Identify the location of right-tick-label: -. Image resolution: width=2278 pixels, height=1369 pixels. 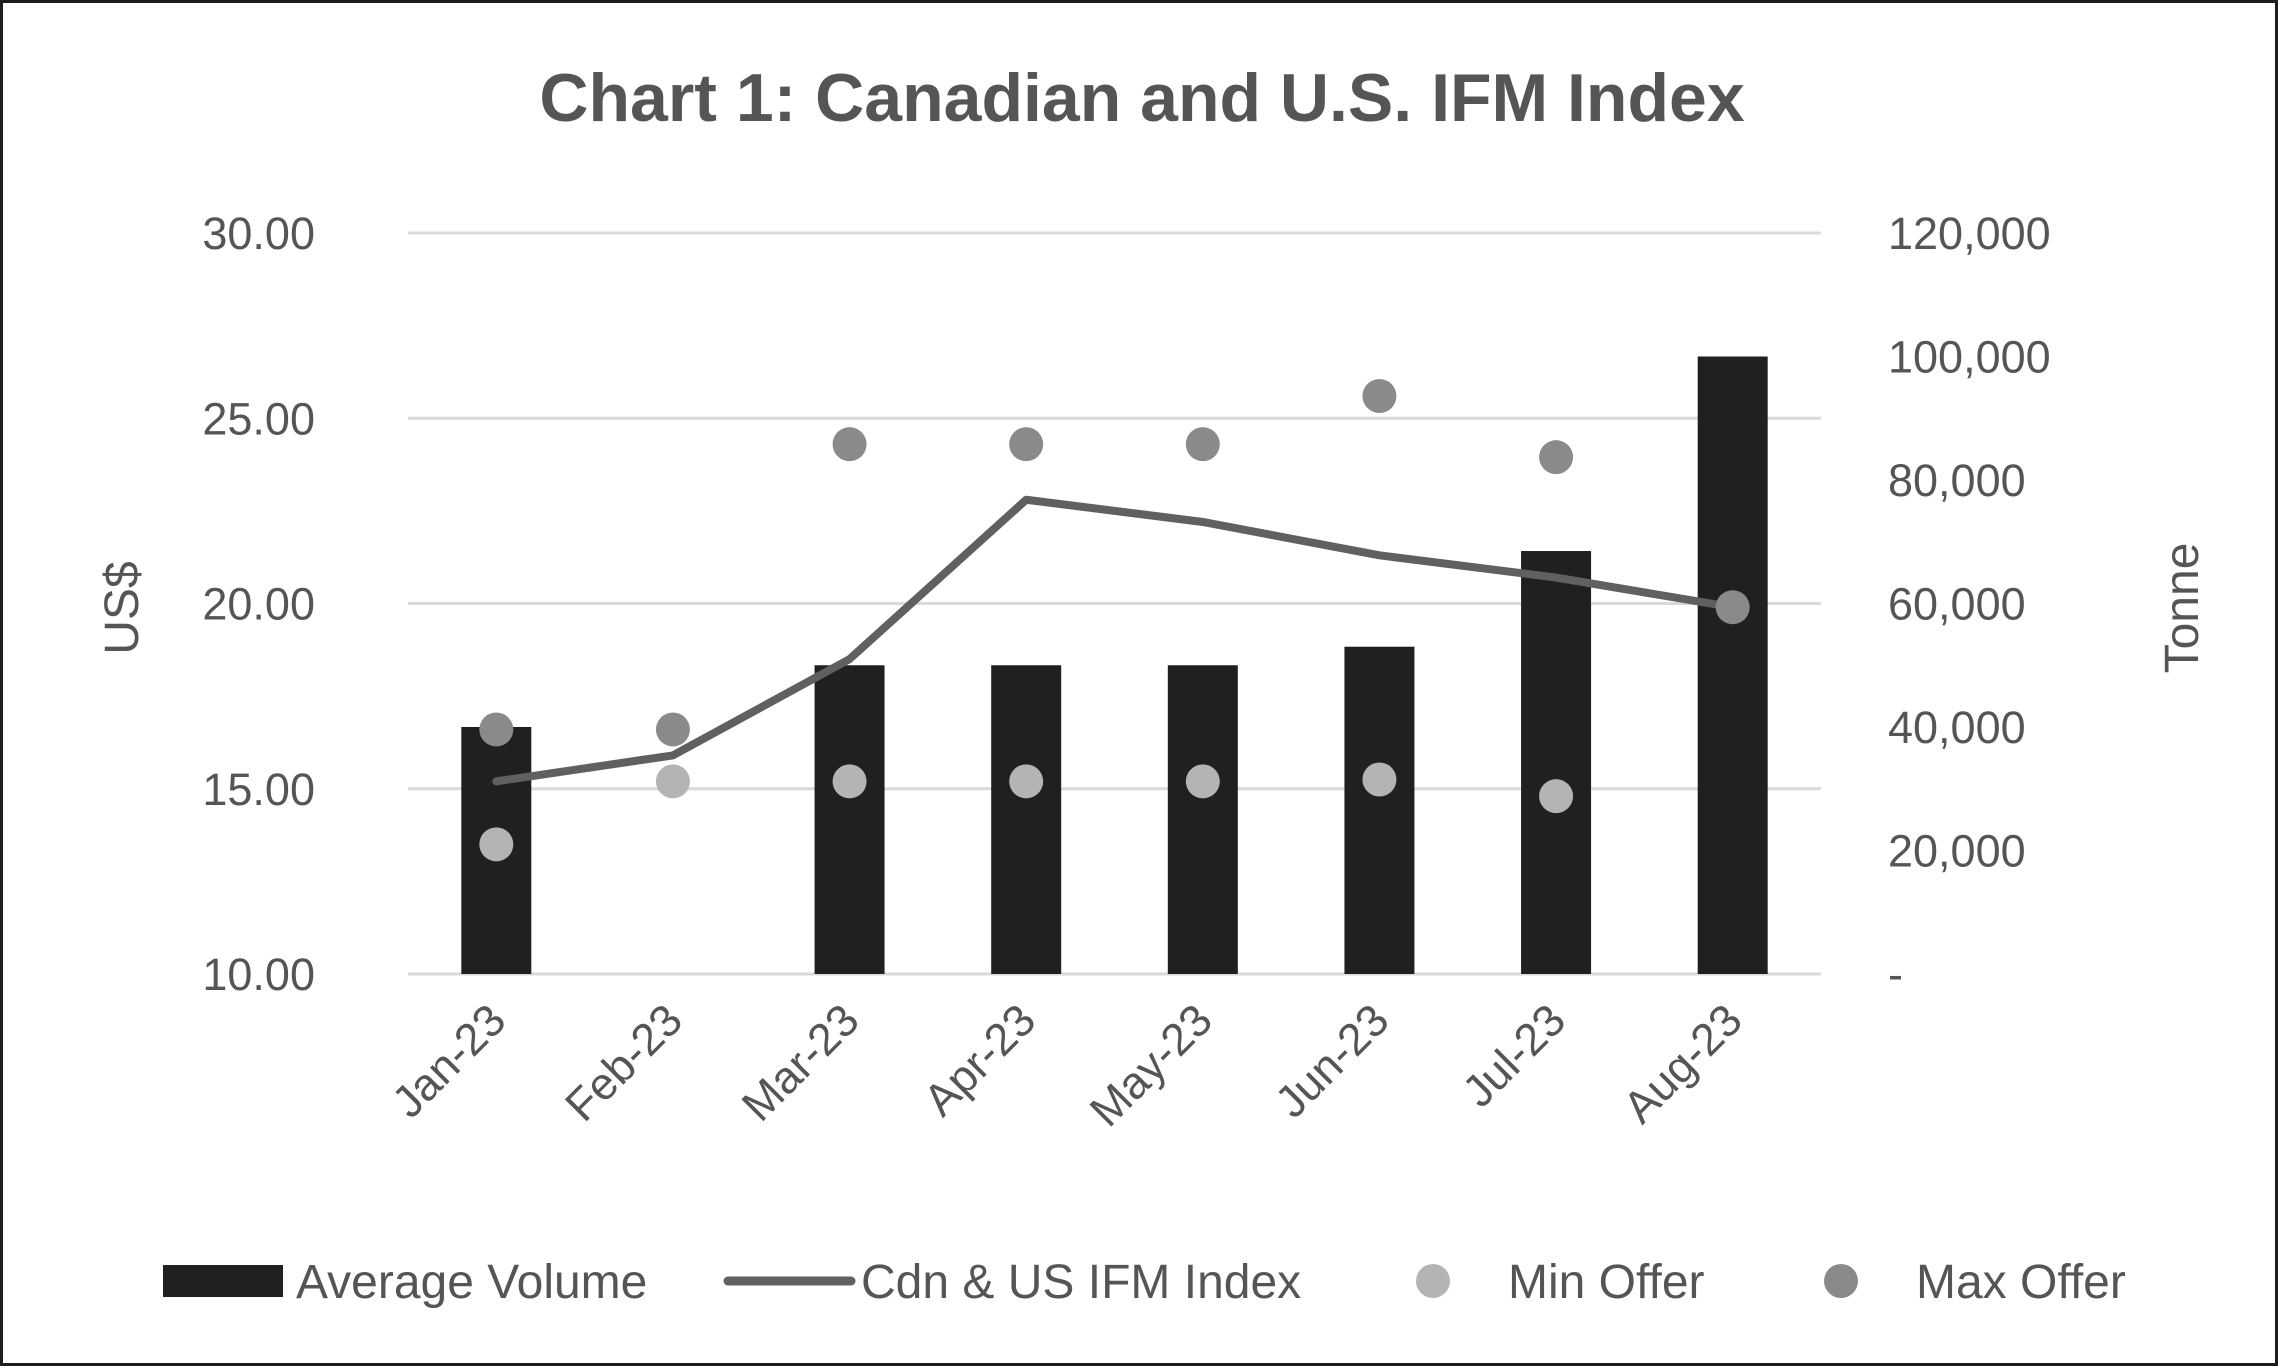
(1895, 974).